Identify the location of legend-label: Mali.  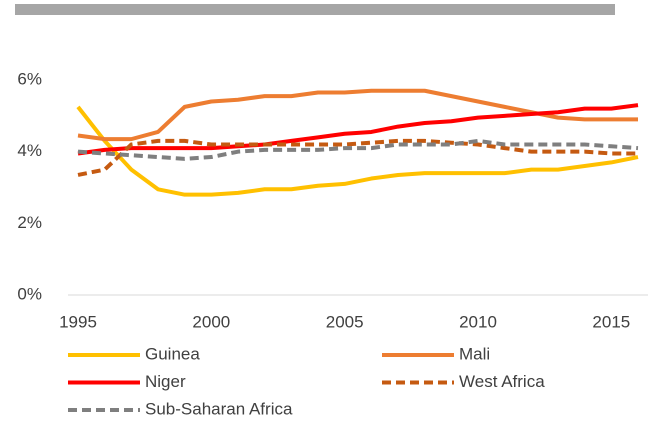
(474, 353).